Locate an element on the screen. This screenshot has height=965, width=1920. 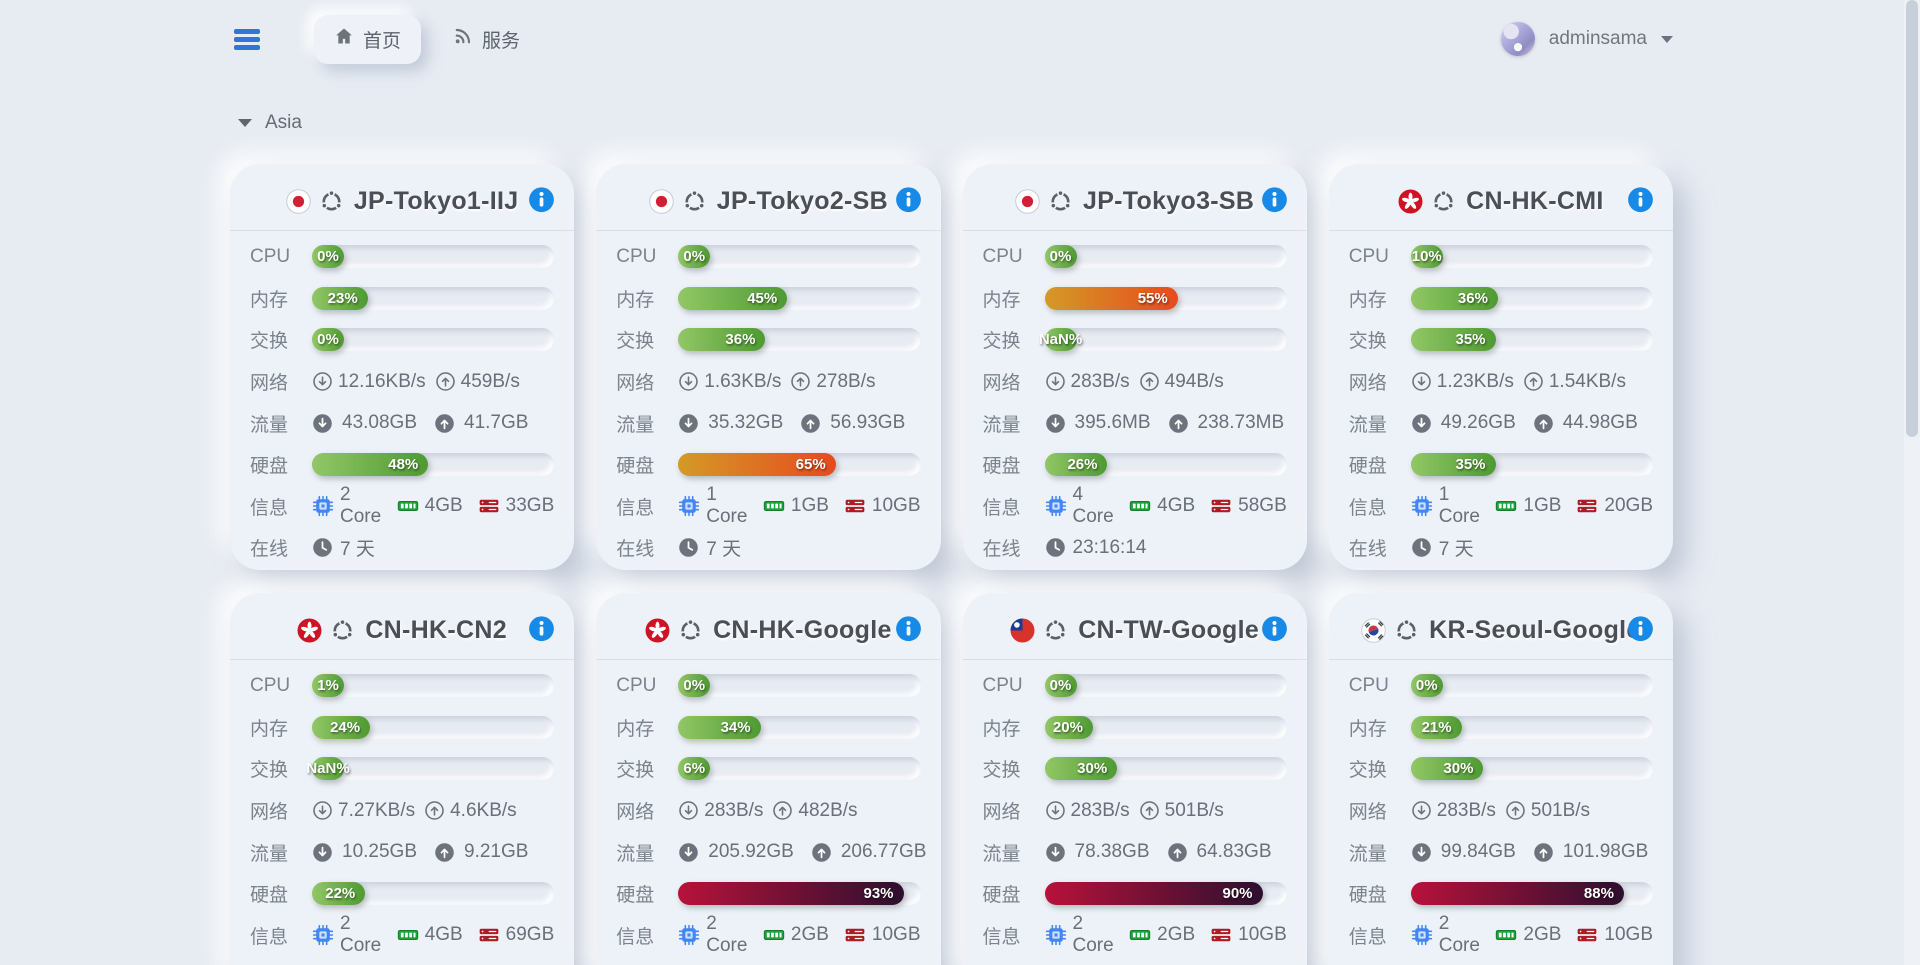
user-menu: adminsama is located at coordinates (1586, 39).